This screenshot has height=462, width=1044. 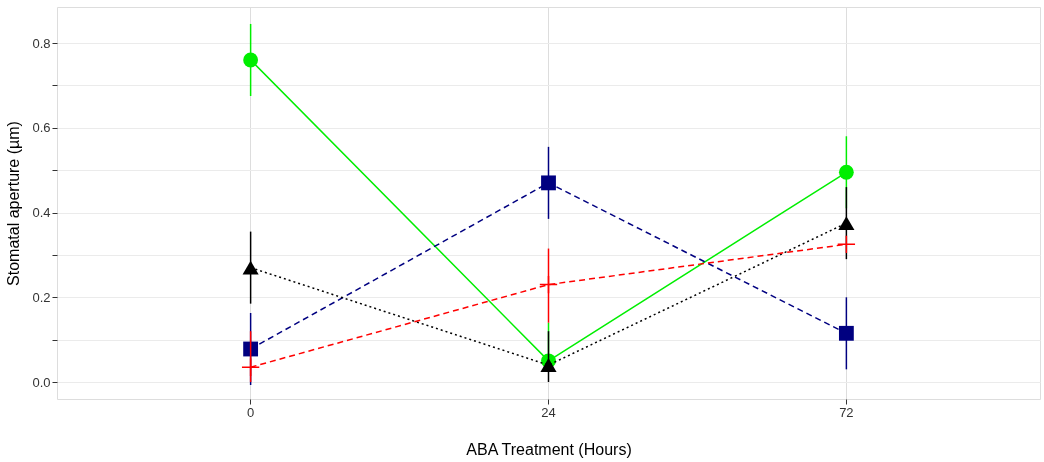 What do you see at coordinates (14, 203) in the screenshot?
I see `y-axis-title: Stomatal aperture (µm)` at bounding box center [14, 203].